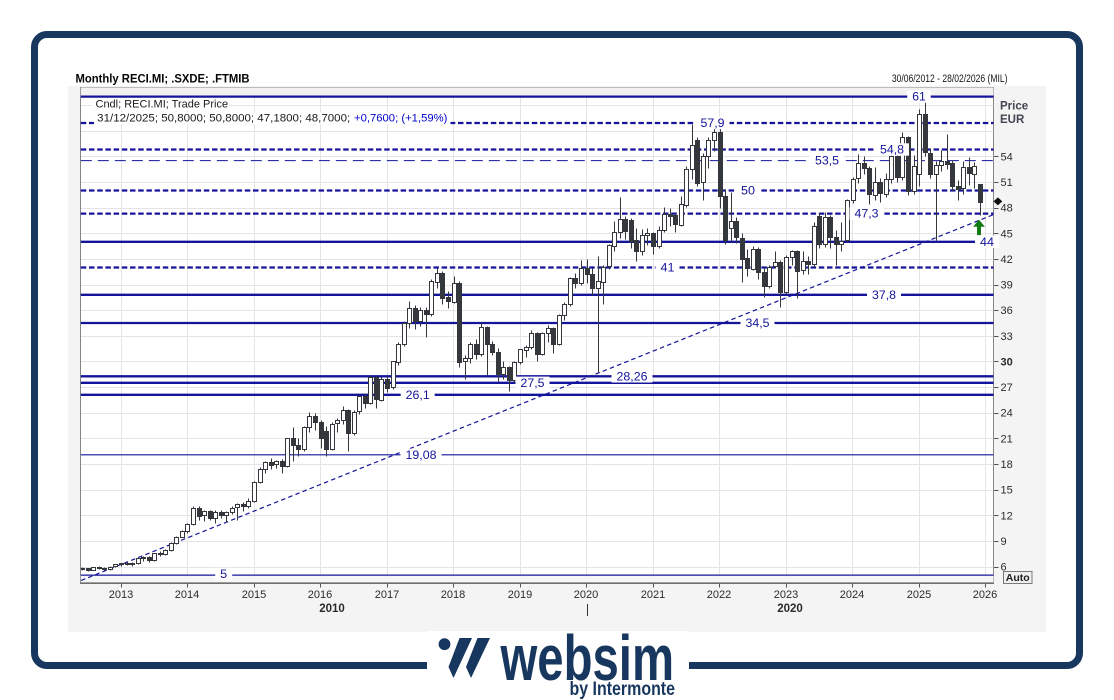 This screenshot has height=700, width=1114. I want to click on svg-text: 30/06/2012 - 28/02/2026 (MIL), so click(950, 79).